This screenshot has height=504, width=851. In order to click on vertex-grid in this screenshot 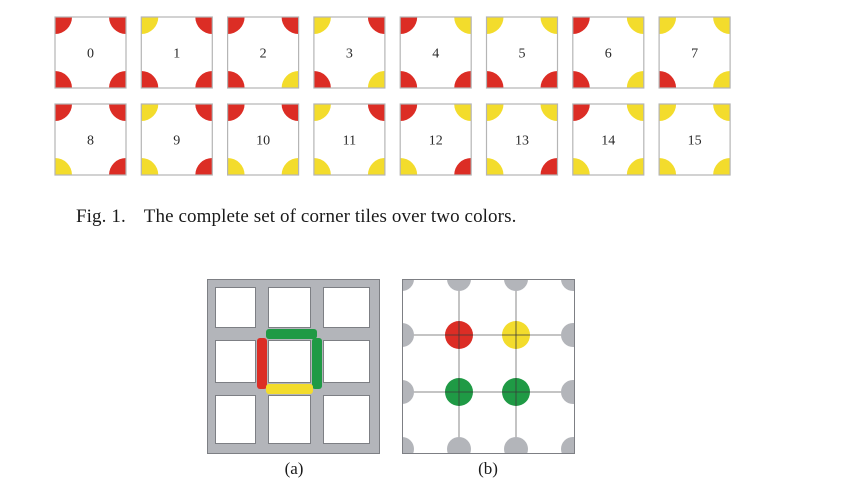, I will do `click(488, 366)`.